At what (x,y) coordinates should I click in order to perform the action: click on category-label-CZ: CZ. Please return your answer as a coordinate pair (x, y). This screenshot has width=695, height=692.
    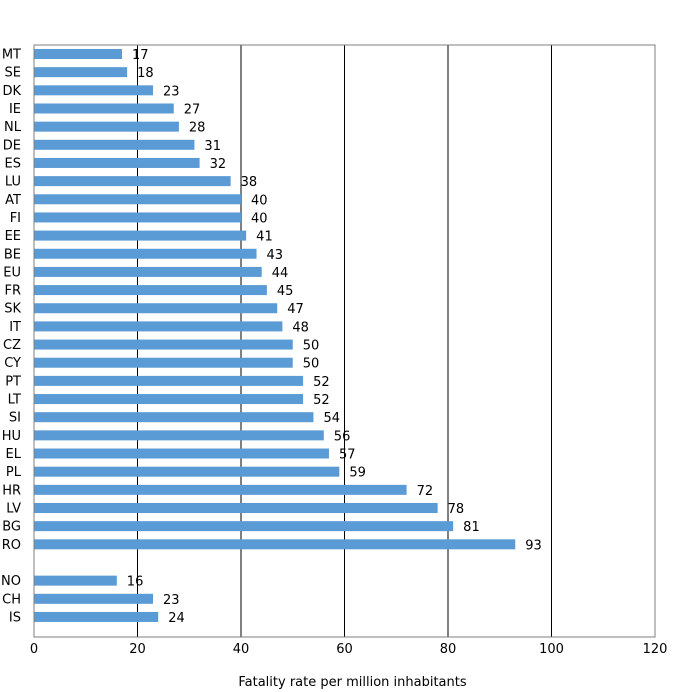
    Looking at the image, I should click on (12, 345).